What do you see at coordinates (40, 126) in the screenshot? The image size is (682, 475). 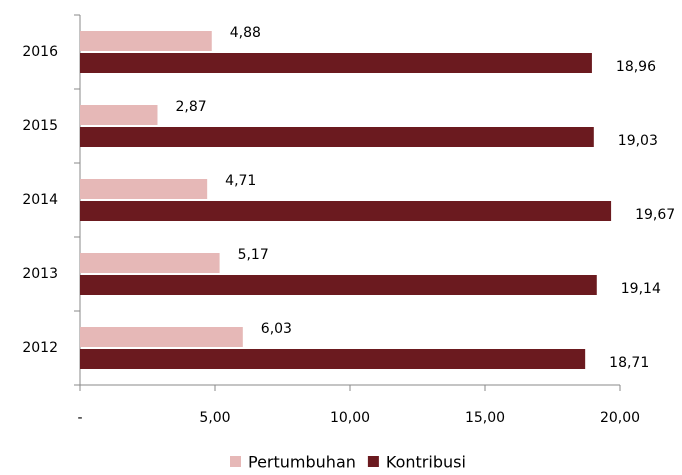 I see `y-tick-label: 2015` at bounding box center [40, 126].